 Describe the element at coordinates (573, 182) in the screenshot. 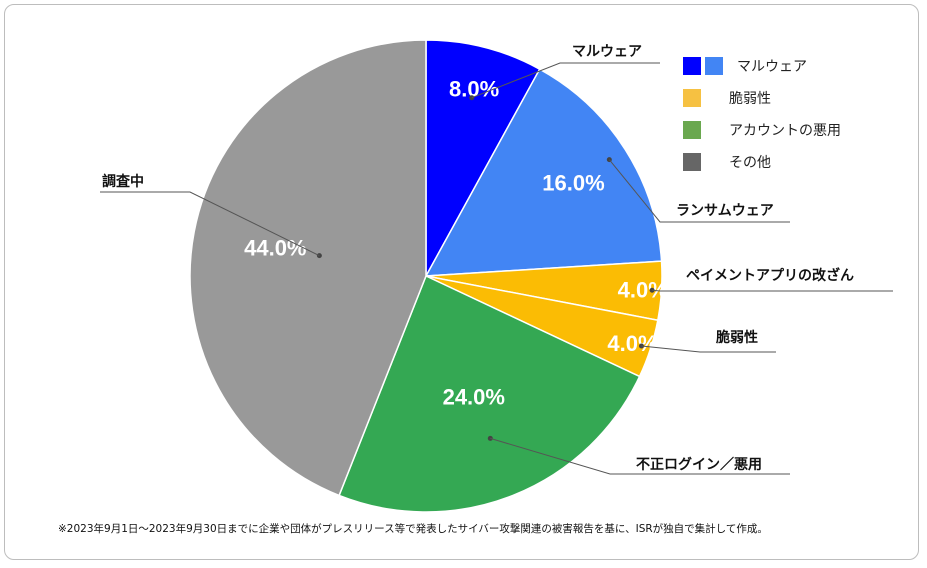

I see `slice-percent-label: 16.0%` at that location.